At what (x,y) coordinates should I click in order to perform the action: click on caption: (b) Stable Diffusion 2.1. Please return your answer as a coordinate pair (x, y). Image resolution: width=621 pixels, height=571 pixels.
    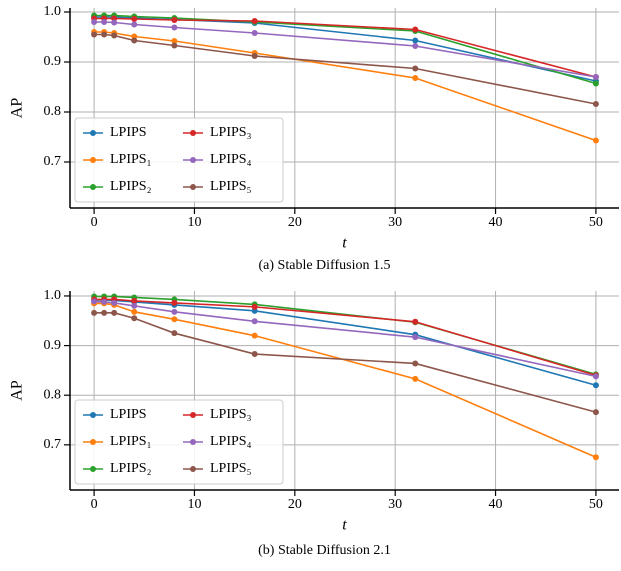
    Looking at the image, I should click on (324, 550).